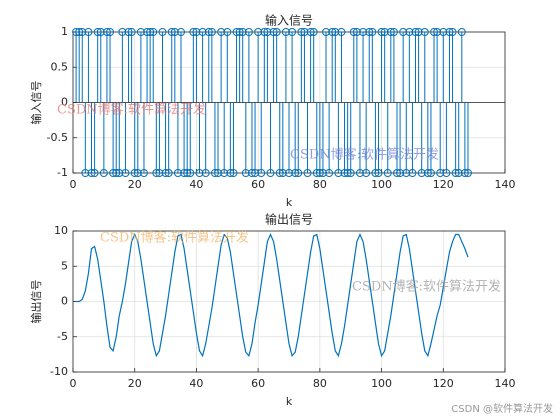 The image size is (560, 420). Describe the element at coordinates (57, 137) in the screenshot. I see `y-tick-label: -0.5` at that location.